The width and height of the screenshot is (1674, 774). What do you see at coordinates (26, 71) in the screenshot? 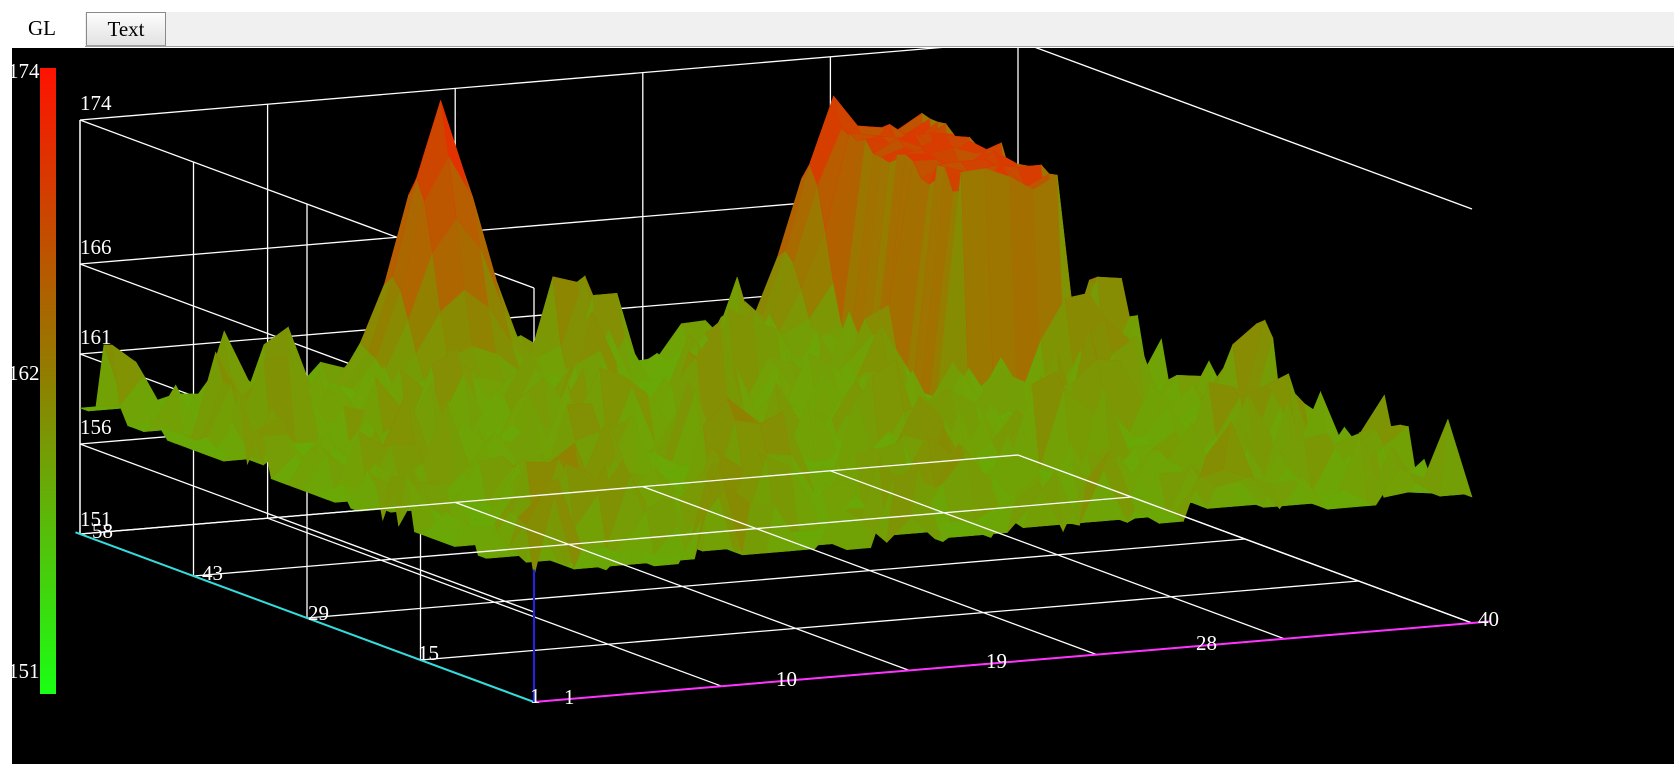
I see `color-scale-max-label: 174` at bounding box center [26, 71].